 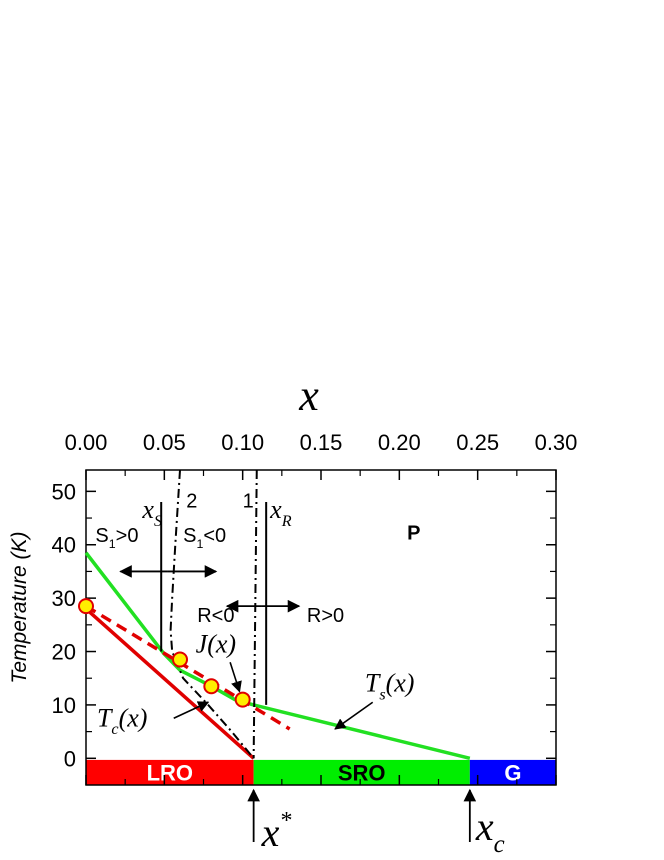 I want to click on band-sro, so click(x=361, y=772).